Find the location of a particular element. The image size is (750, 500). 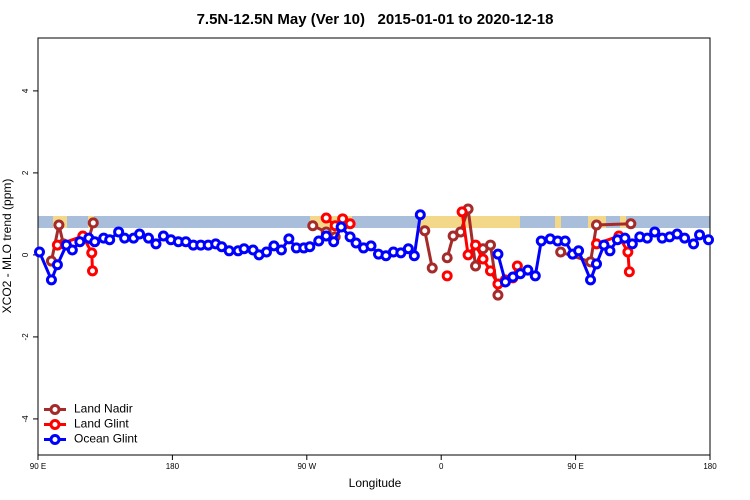

x-axis-label: Longitude is located at coordinates (375, 483).